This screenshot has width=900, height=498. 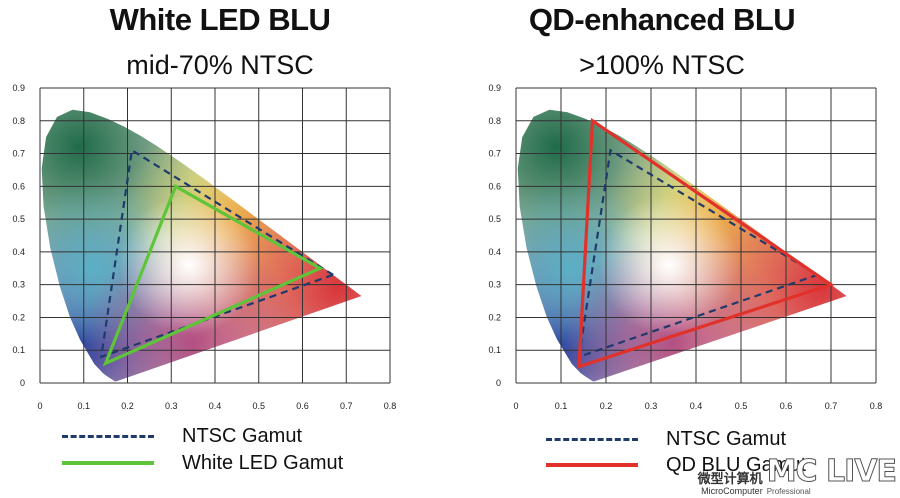 What do you see at coordinates (213, 275) in the screenshot?
I see `gamut-triangle-white-led-gamut` at bounding box center [213, 275].